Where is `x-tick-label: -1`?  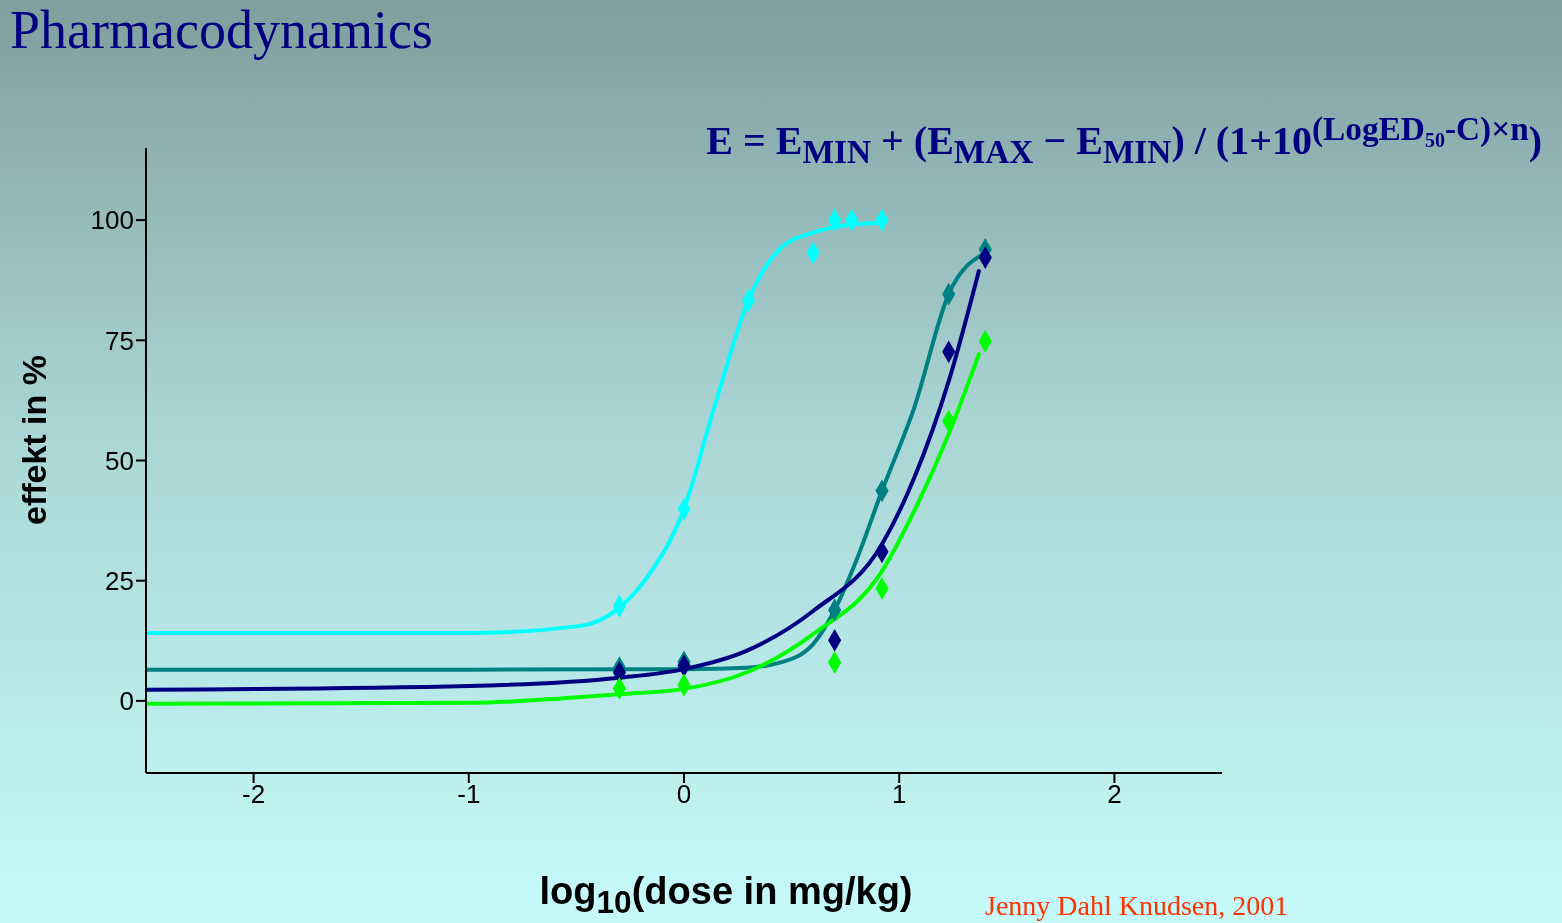
x-tick-label: -1 is located at coordinates (469, 794).